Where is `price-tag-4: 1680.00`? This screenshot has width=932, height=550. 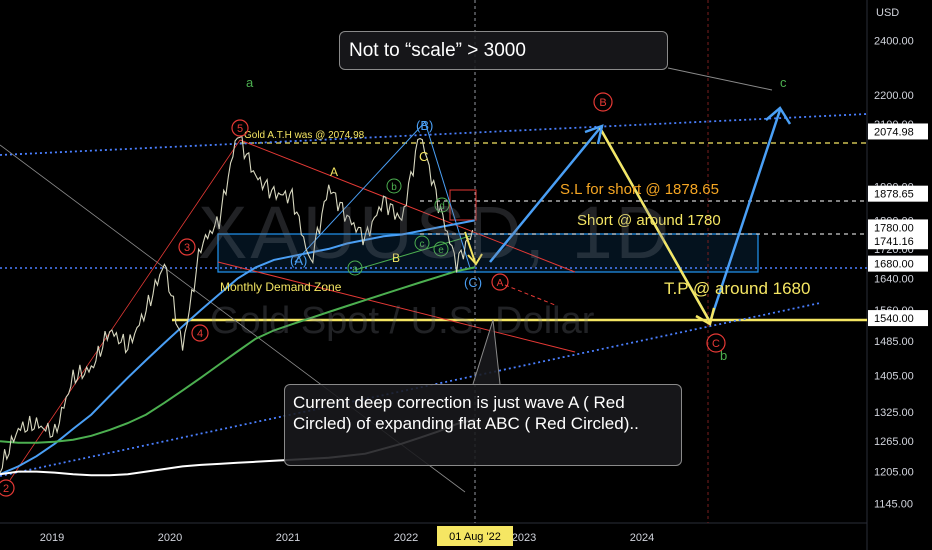
price-tag-4: 1680.00 is located at coordinates (898, 263).